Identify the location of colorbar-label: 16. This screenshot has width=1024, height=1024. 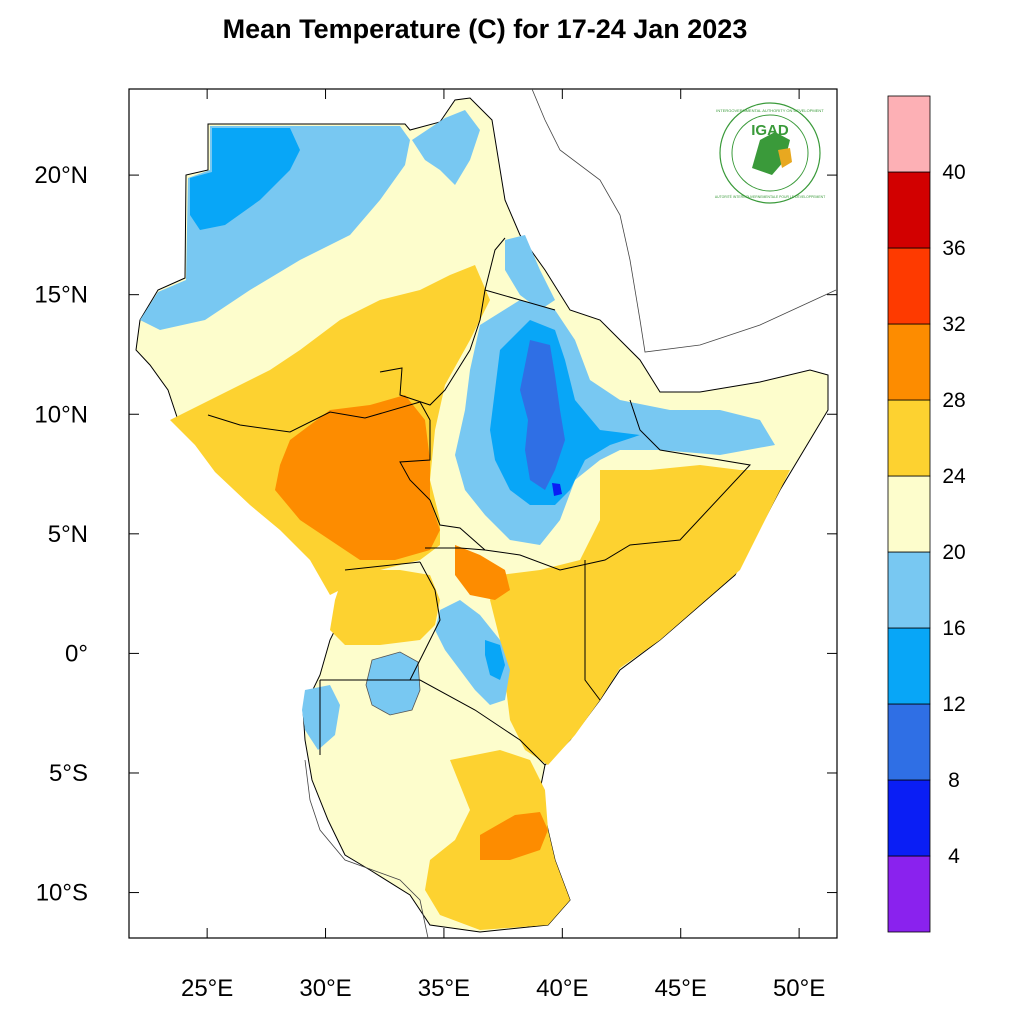
(953, 628).